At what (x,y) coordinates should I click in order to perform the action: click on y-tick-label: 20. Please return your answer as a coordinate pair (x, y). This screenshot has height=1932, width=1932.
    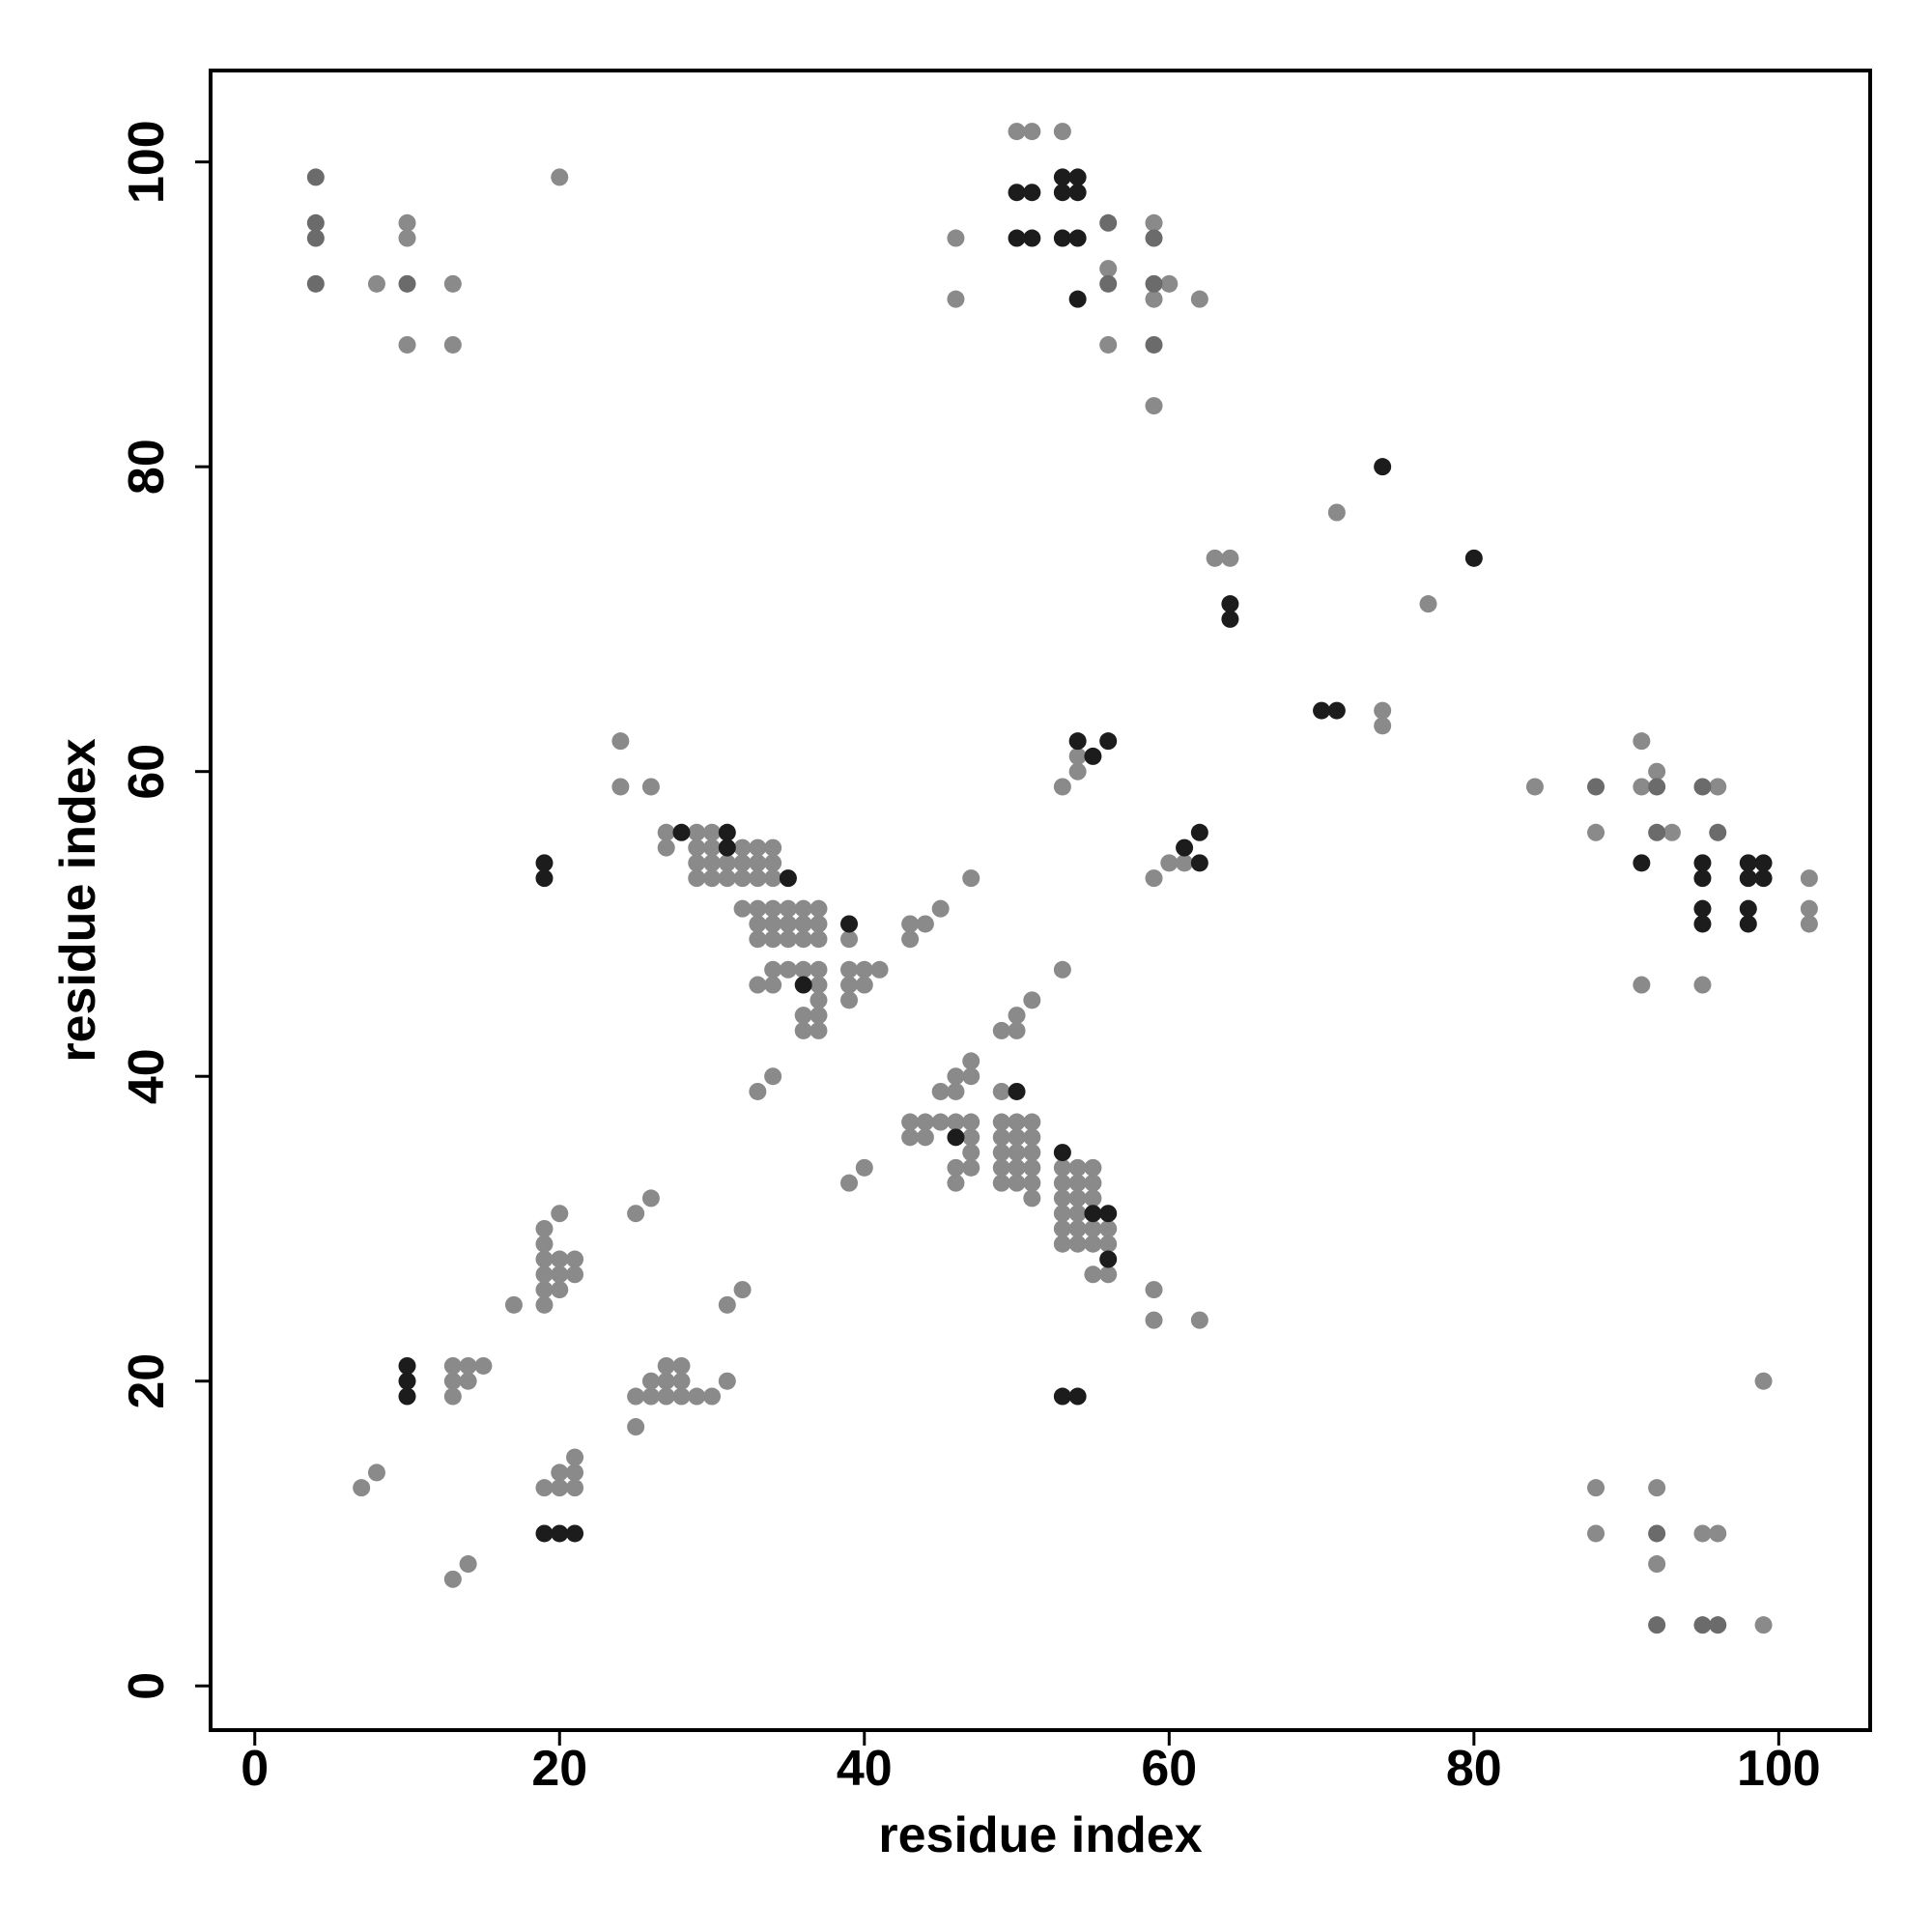
    Looking at the image, I should click on (147, 1381).